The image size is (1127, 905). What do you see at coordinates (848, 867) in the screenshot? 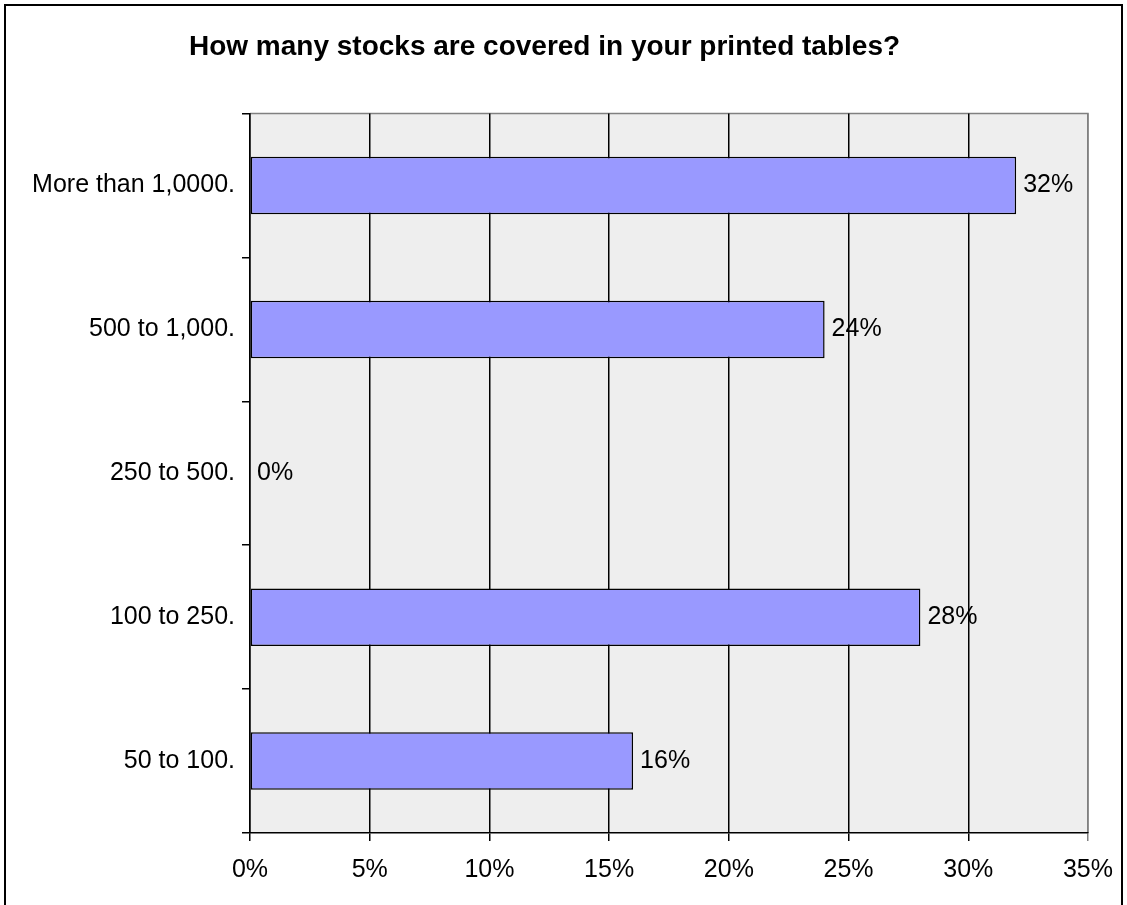
I see `x-tick-label: 25%` at bounding box center [848, 867].